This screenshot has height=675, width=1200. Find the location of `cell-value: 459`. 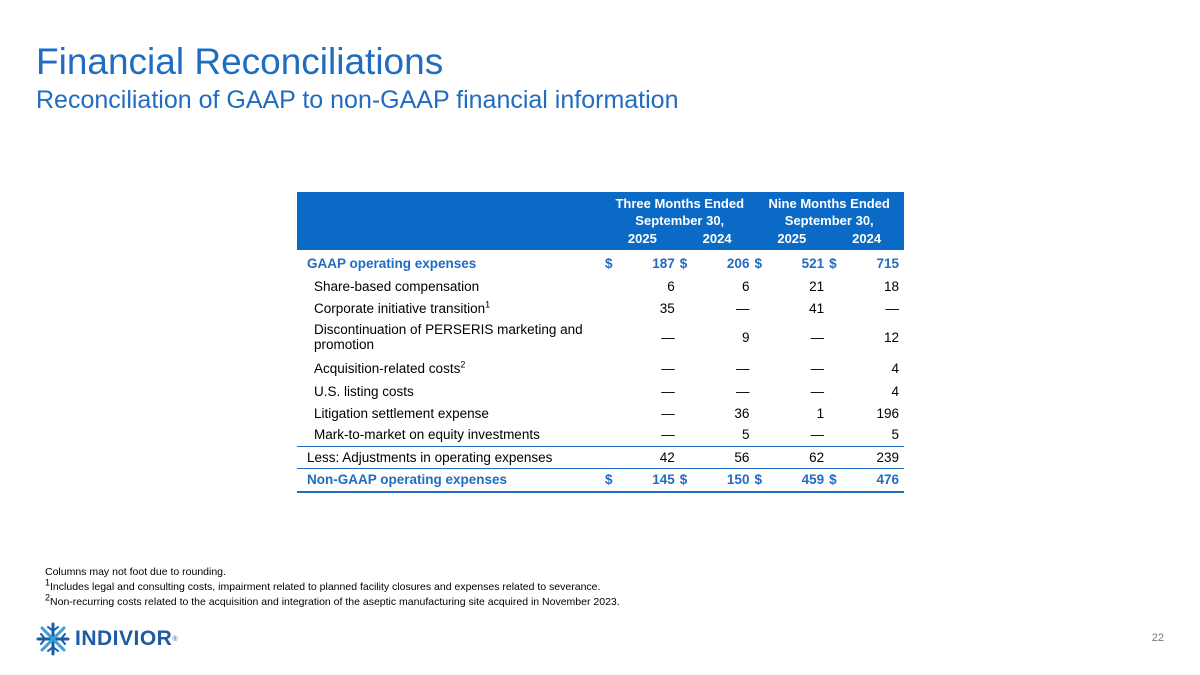

cell-value: 459 is located at coordinates (799, 480).